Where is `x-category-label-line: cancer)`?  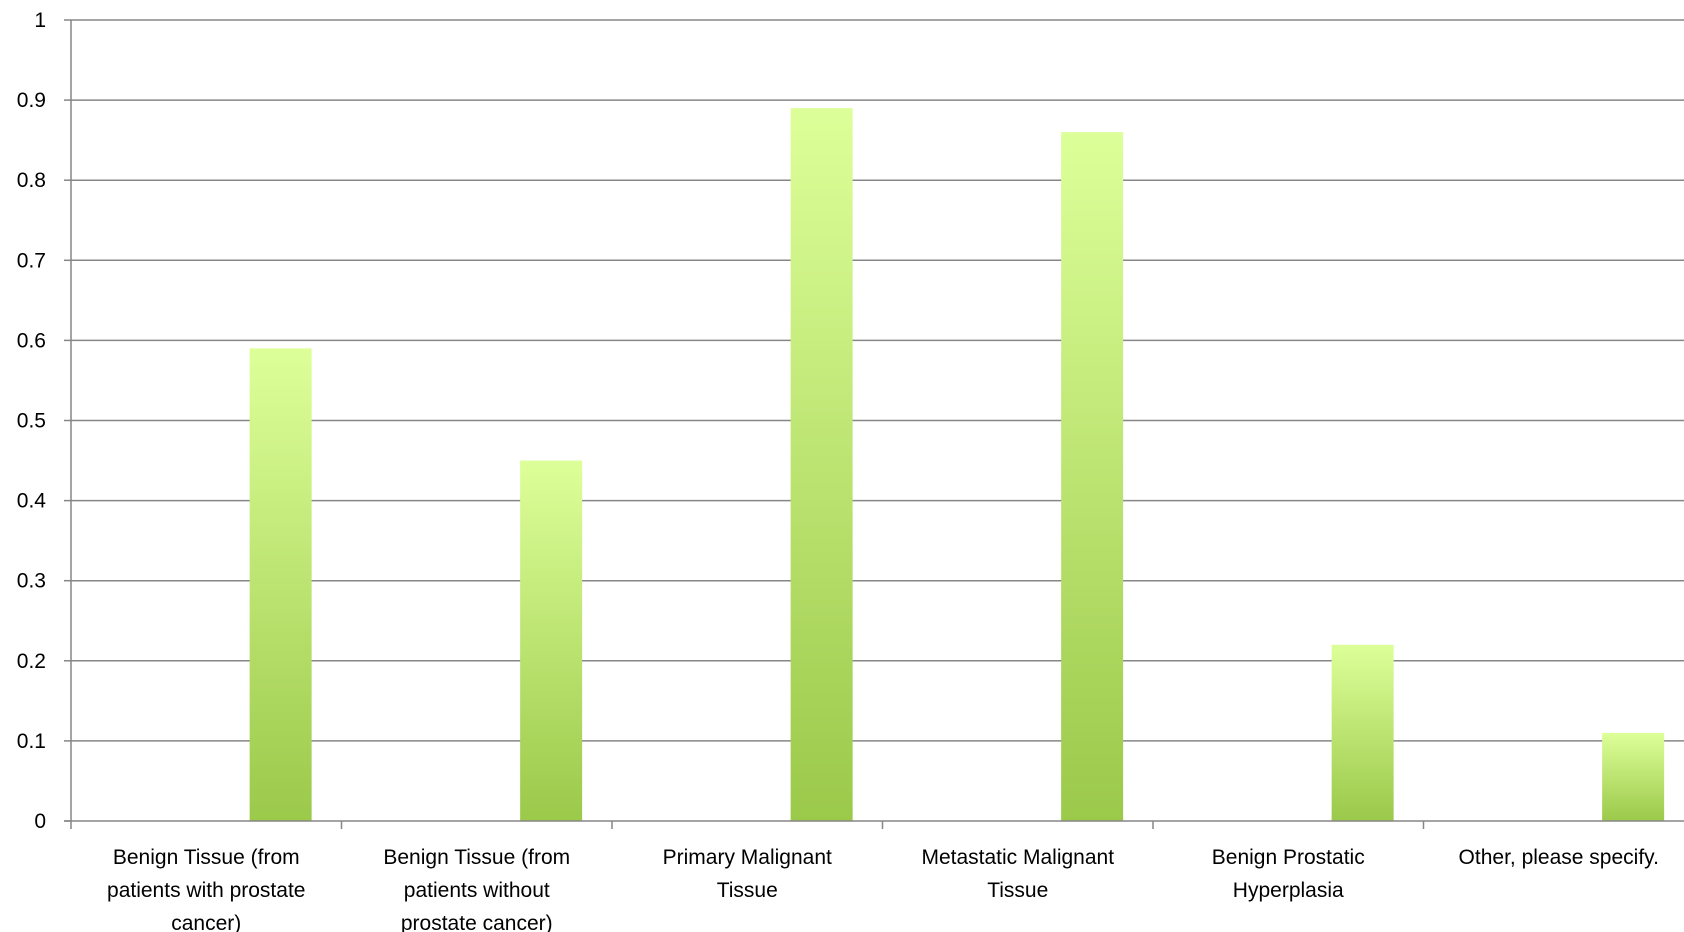 x-category-label-line: cancer) is located at coordinates (206, 922).